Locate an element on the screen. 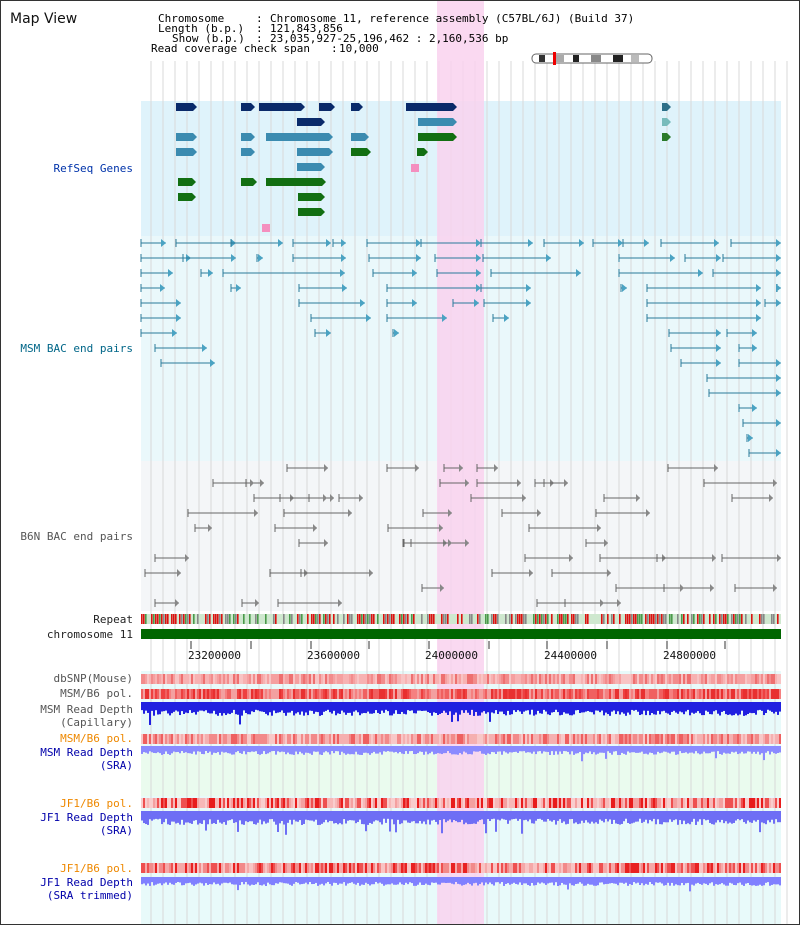 This screenshot has width=800, height=925. b6n-bac-label: B6N BAC end pairs is located at coordinates (76, 536).